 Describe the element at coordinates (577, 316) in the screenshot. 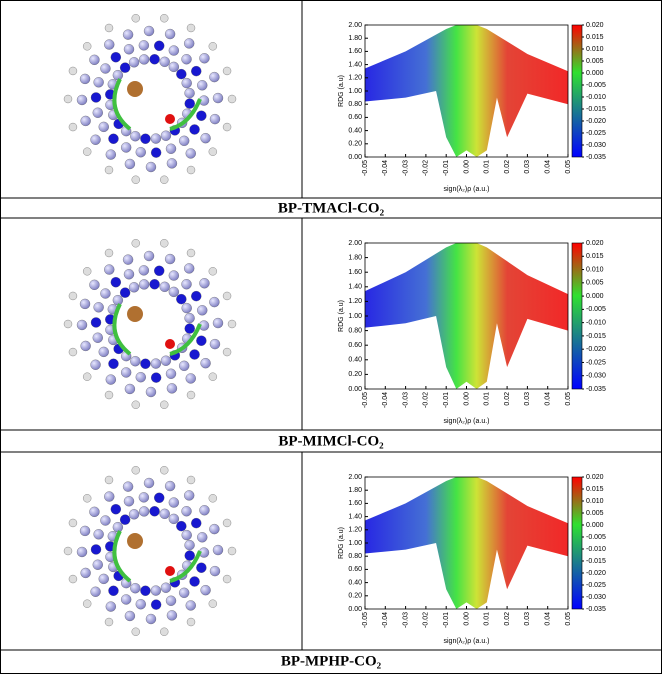

I see `colorbar` at that location.